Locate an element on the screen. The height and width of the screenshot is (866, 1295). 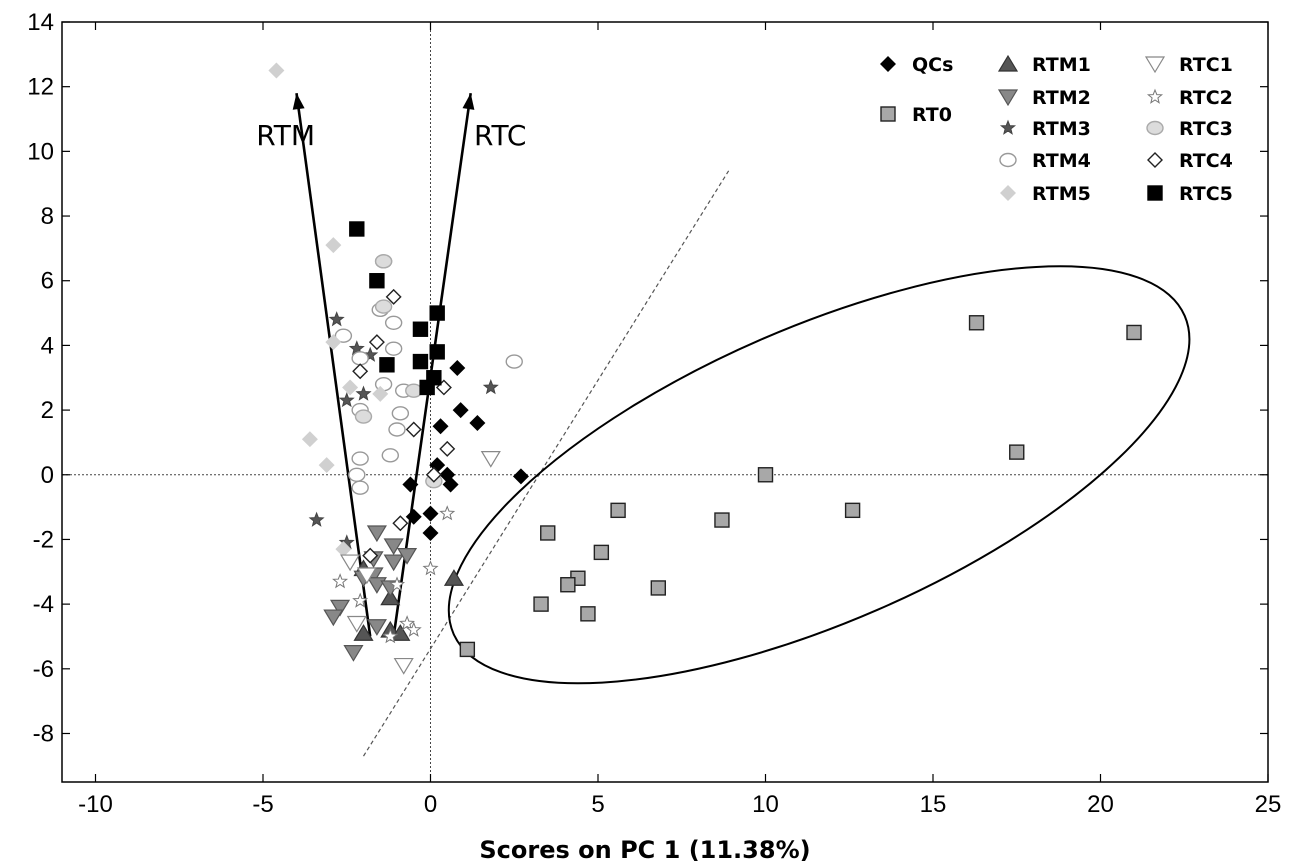
x-tick-label-5: 15 is located at coordinates (933, 804).